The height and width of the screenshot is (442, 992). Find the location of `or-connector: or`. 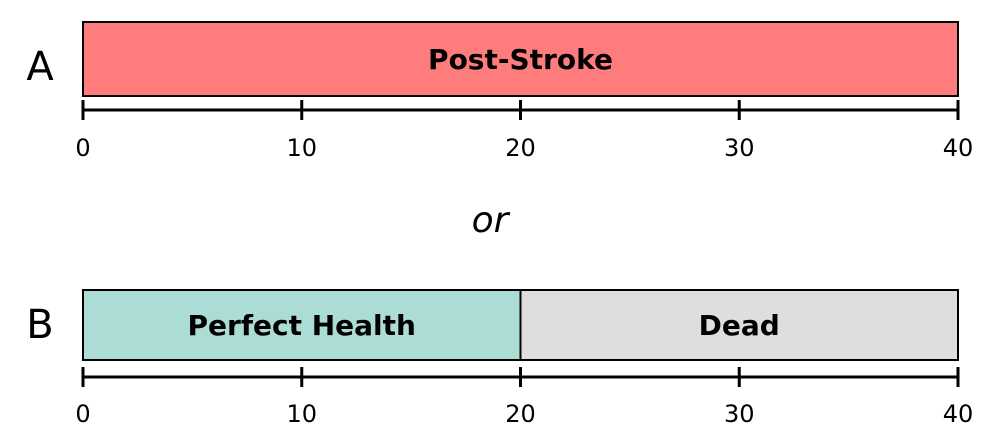

or-connector: or is located at coordinates (491, 220).